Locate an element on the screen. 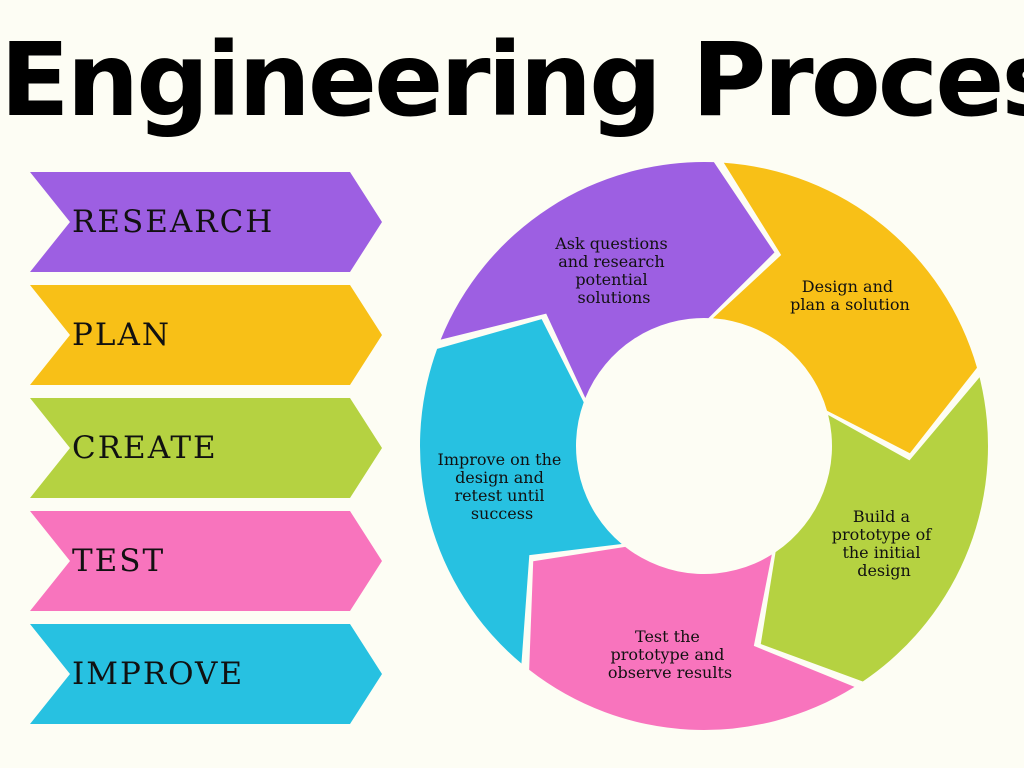 This screenshot has height=768, width=1024. cycle-segment-test is located at coordinates (692, 638).